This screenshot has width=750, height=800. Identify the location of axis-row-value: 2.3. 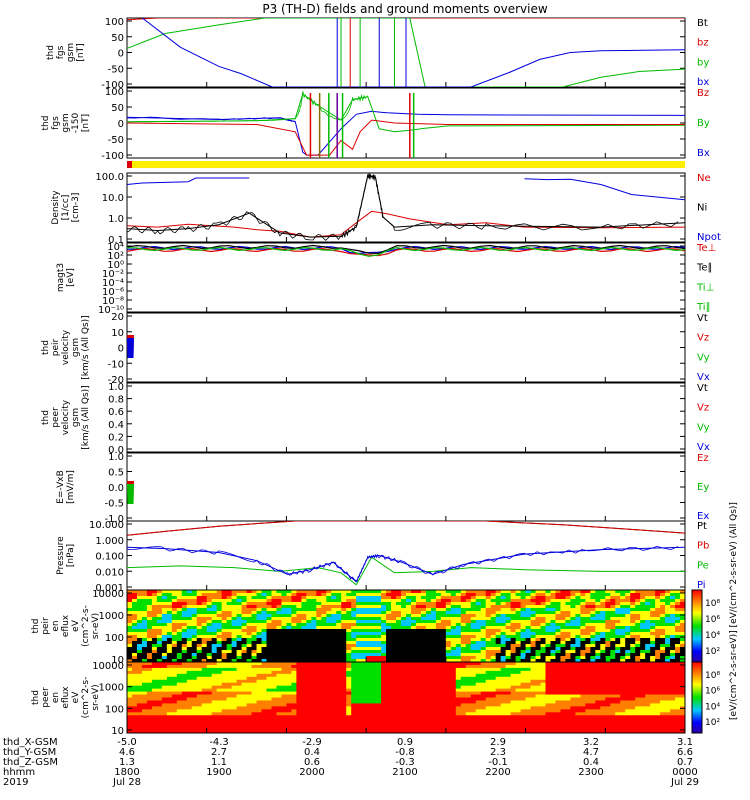
(498, 752).